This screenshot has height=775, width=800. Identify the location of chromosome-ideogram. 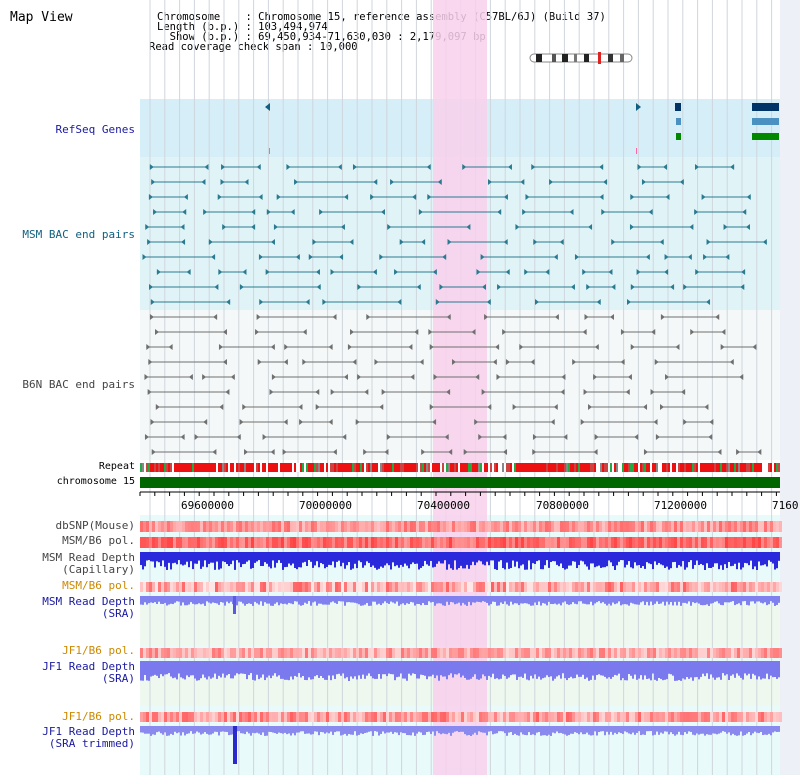
(581, 58).